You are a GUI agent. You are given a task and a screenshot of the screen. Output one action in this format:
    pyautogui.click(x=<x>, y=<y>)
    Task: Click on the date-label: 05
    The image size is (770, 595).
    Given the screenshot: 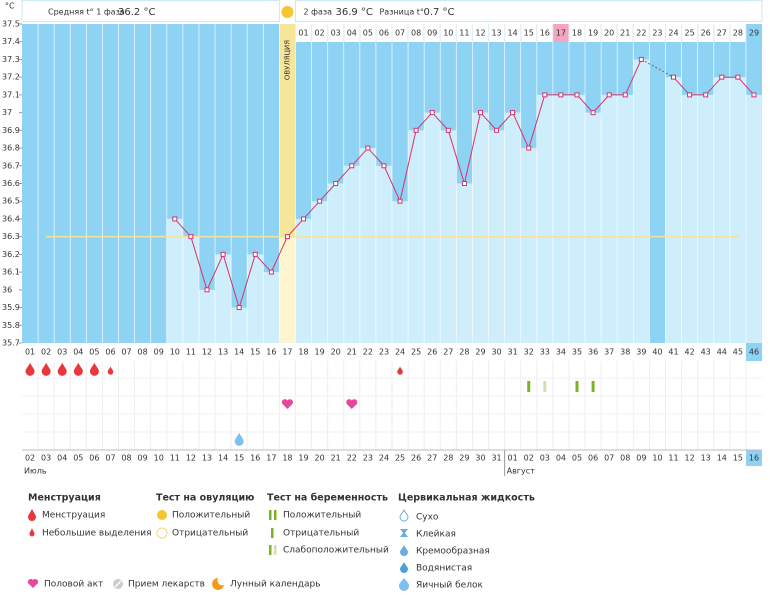 What is the action you would take?
    pyautogui.click(x=78, y=458)
    